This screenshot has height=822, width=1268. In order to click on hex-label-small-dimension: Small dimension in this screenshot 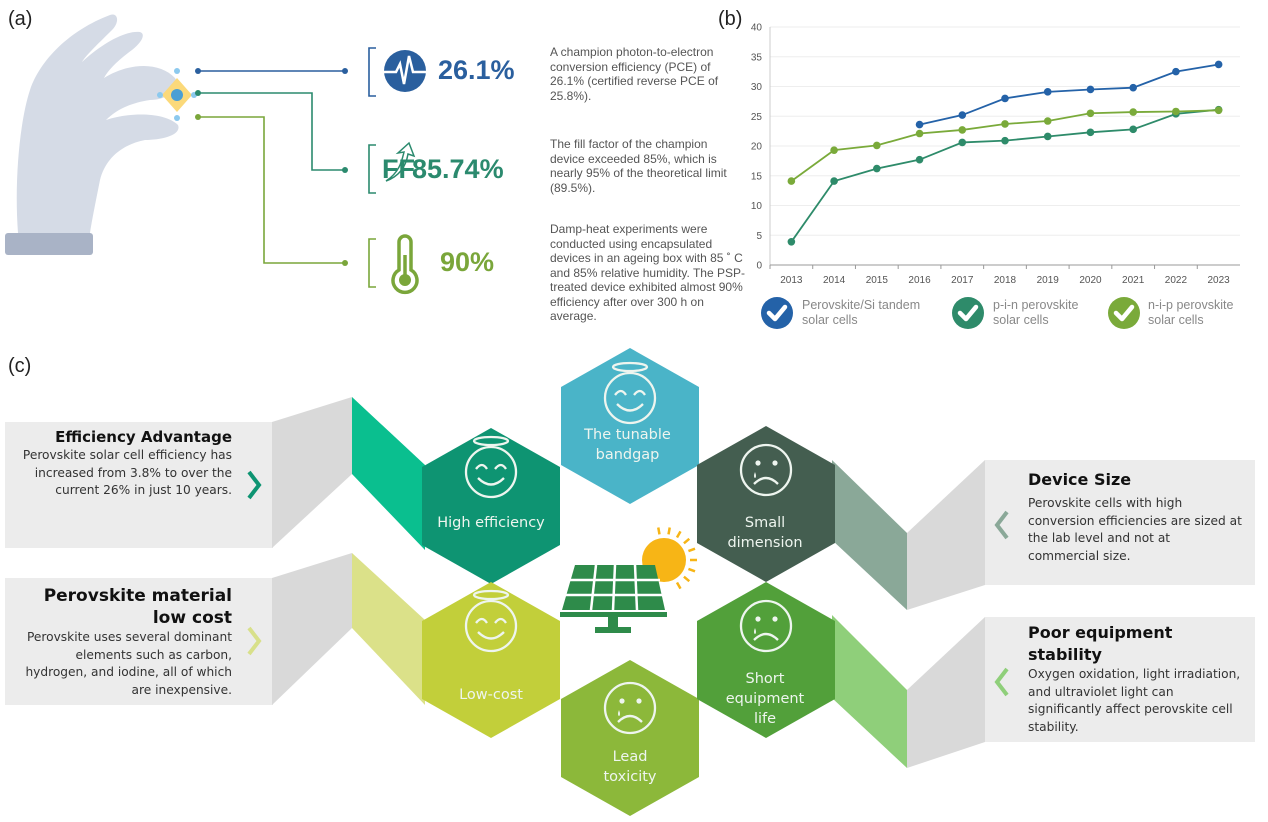, I will do `click(765, 533)`.